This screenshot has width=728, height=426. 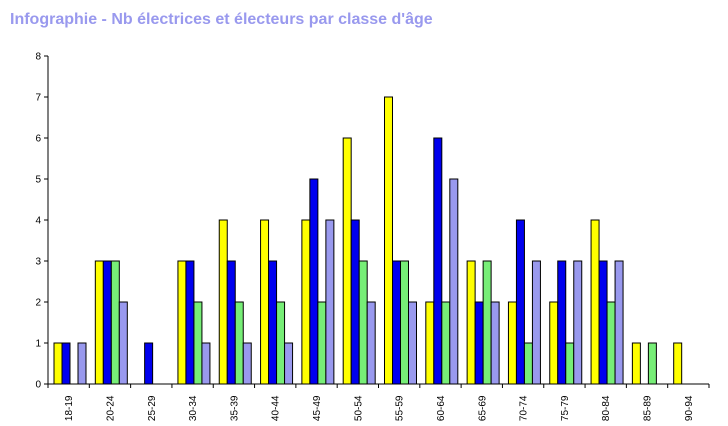 What do you see at coordinates (206, 363) in the screenshot?
I see `bar-30-34-s4` at bounding box center [206, 363].